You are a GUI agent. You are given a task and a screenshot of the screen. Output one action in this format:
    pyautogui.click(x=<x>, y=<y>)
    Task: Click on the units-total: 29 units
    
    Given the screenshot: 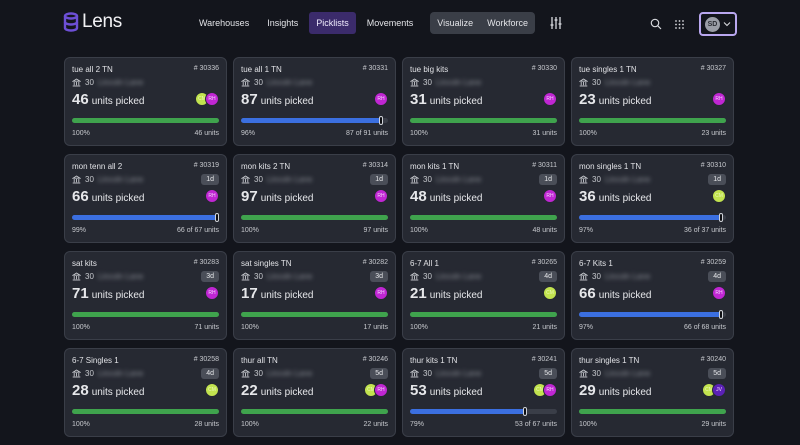 What is the action you would take?
    pyautogui.click(x=713, y=424)
    